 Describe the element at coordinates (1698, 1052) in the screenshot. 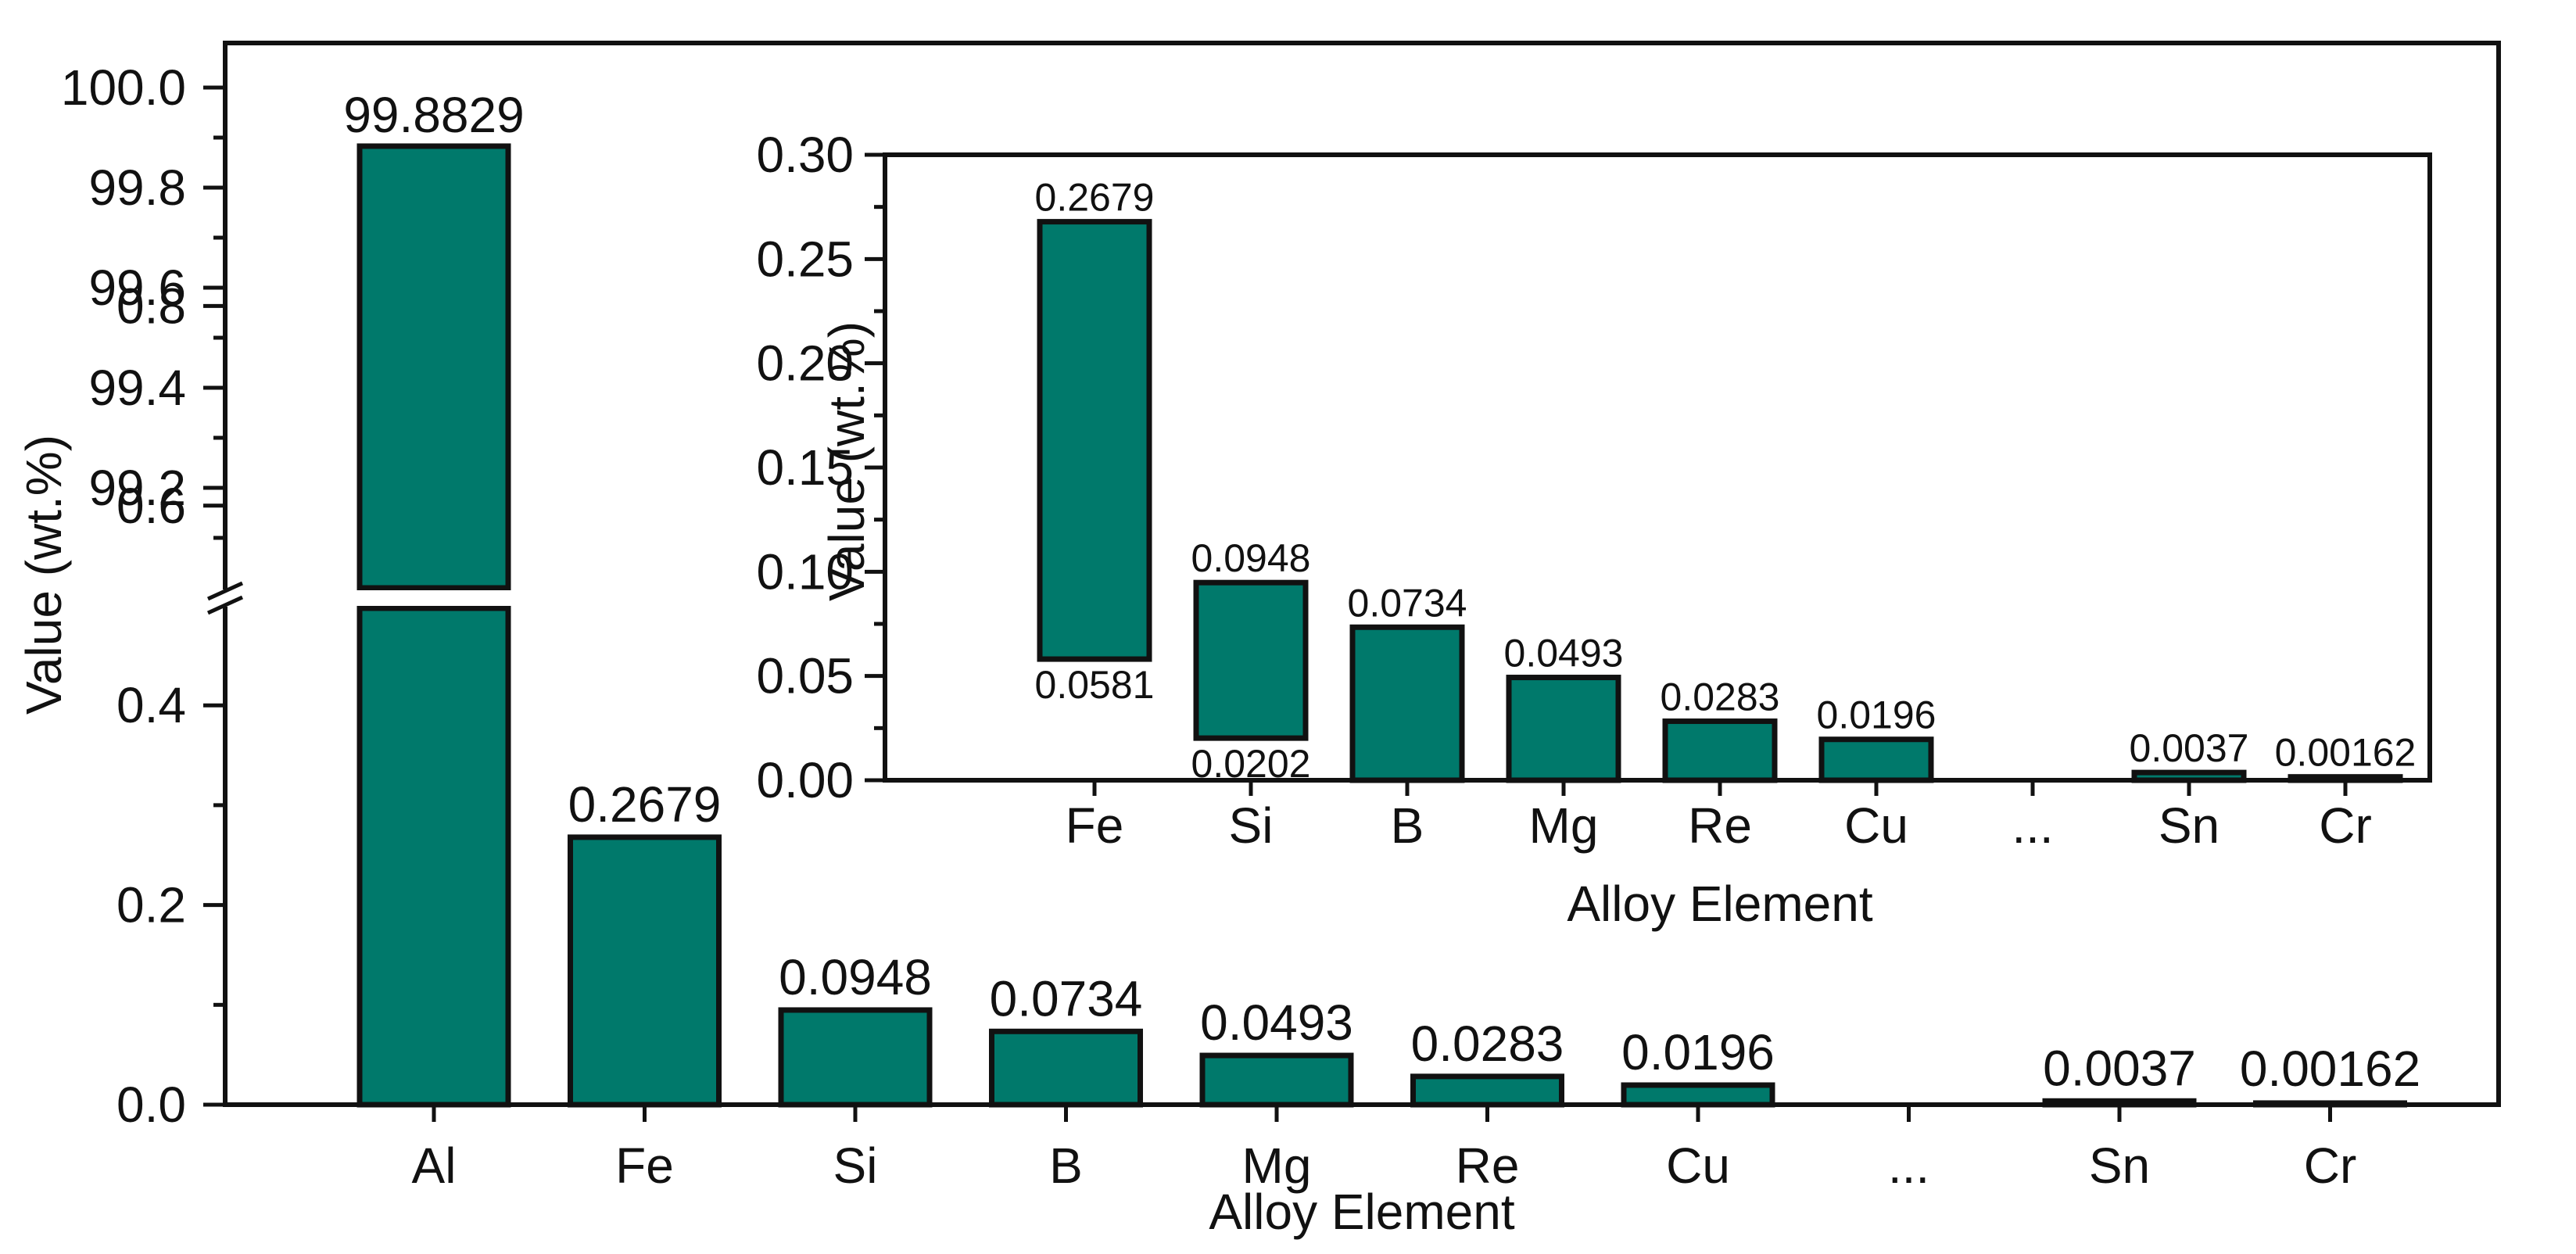

I see `data-label-Cu: 0.0196` at that location.